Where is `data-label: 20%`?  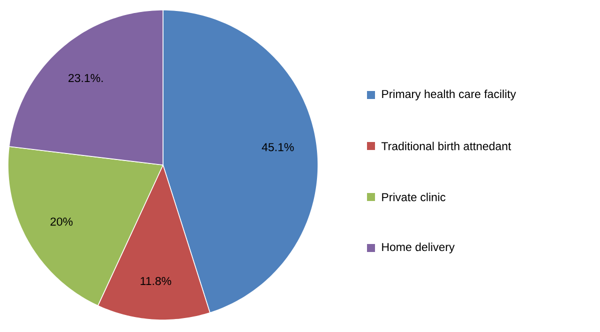 data-label: 20% is located at coordinates (61, 222).